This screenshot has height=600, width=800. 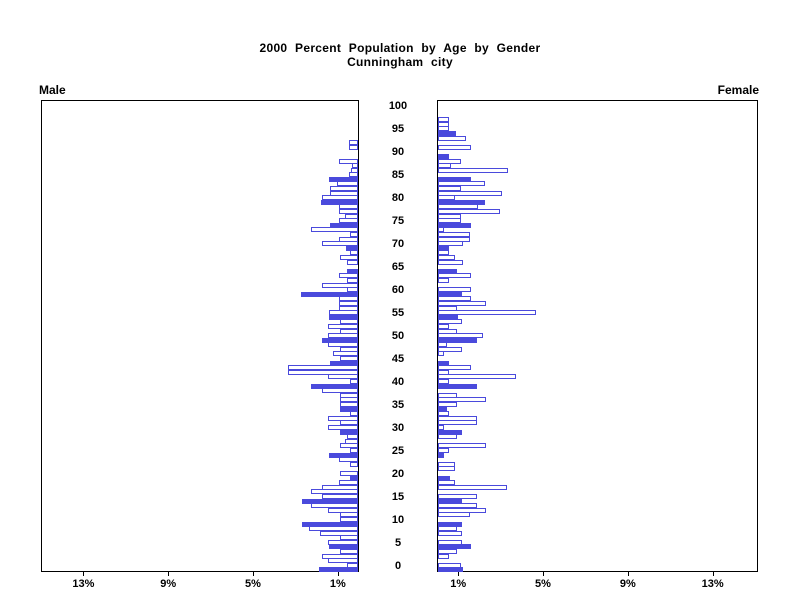 I want to click on x-tick-label-9pct: 9%, so click(x=168, y=584).